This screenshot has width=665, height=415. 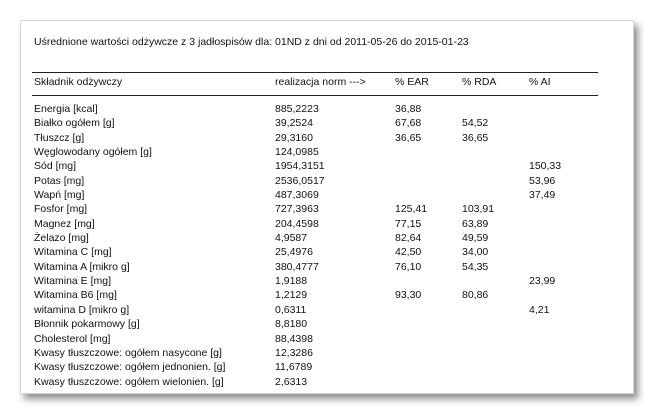 I want to click on cell-value: 380,4777, so click(x=297, y=266).